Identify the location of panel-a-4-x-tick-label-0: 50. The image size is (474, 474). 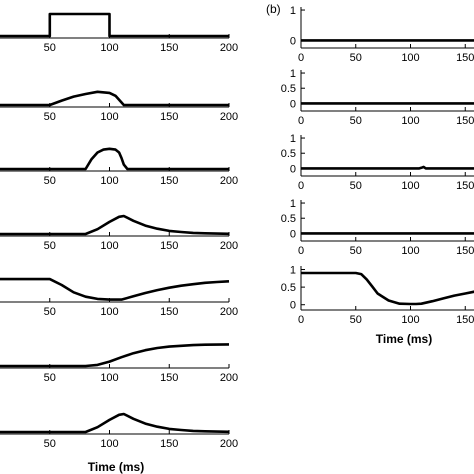
(50, 246).